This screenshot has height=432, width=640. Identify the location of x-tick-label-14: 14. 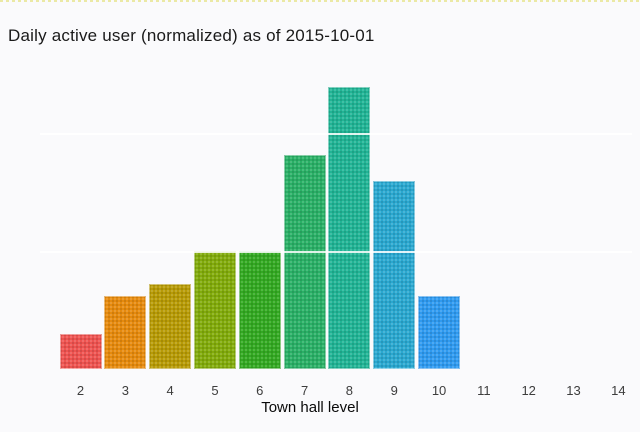
(618, 390).